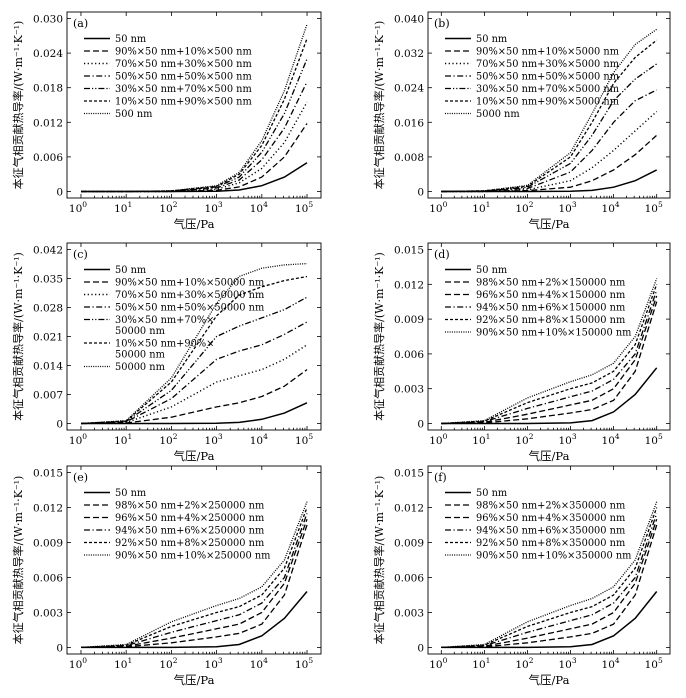 This screenshot has height=698, width=686. I want to click on panel-label: (b), so click(442, 23).